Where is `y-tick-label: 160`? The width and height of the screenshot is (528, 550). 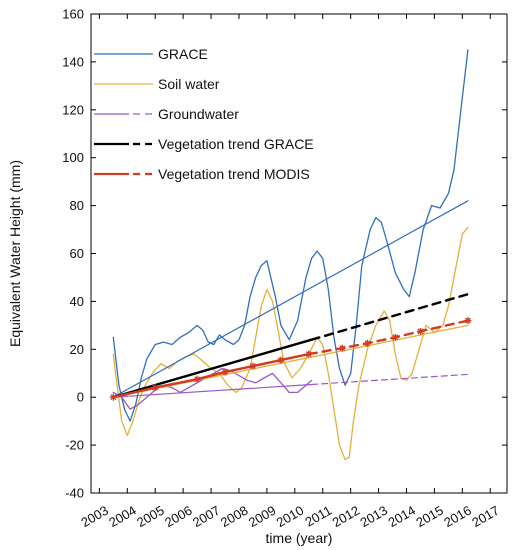 y-tick-label: 160 is located at coordinates (73, 14).